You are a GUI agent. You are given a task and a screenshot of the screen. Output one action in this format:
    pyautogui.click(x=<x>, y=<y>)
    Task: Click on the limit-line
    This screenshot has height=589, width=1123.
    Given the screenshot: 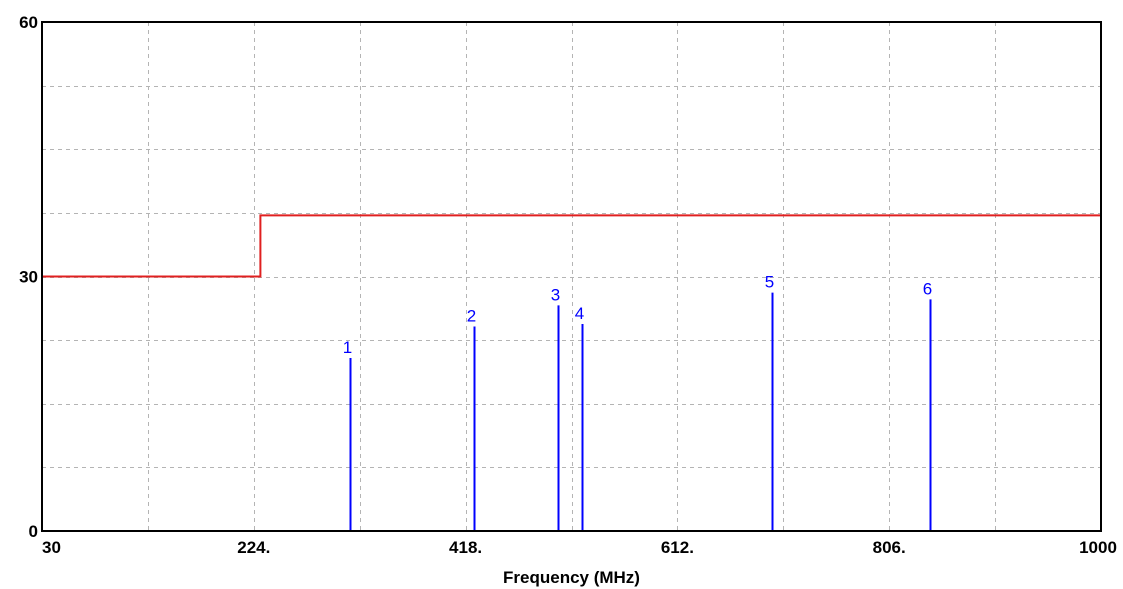 What is the action you would take?
    pyautogui.click(x=571, y=246)
    